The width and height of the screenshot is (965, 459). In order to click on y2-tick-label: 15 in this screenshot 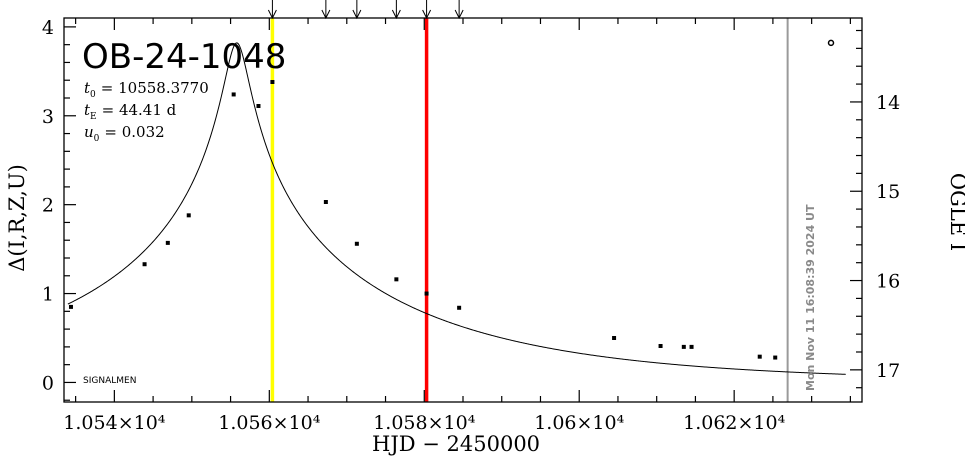, I will do `click(888, 192)`.